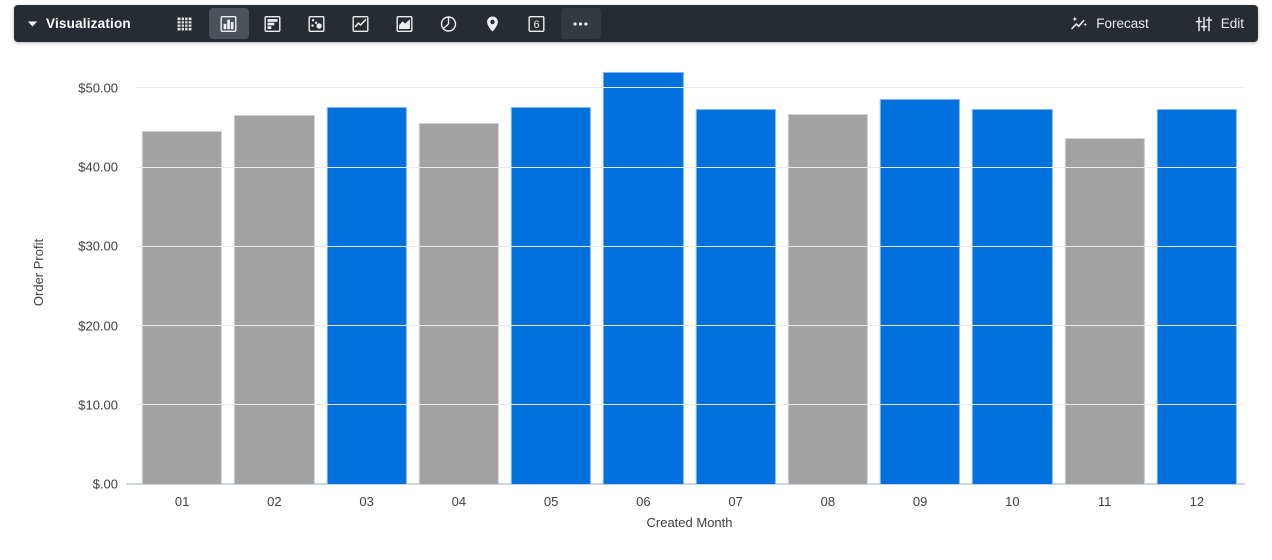 This screenshot has height=560, width=1272. I want to click on x-tick-label: 10, so click(1012, 501).